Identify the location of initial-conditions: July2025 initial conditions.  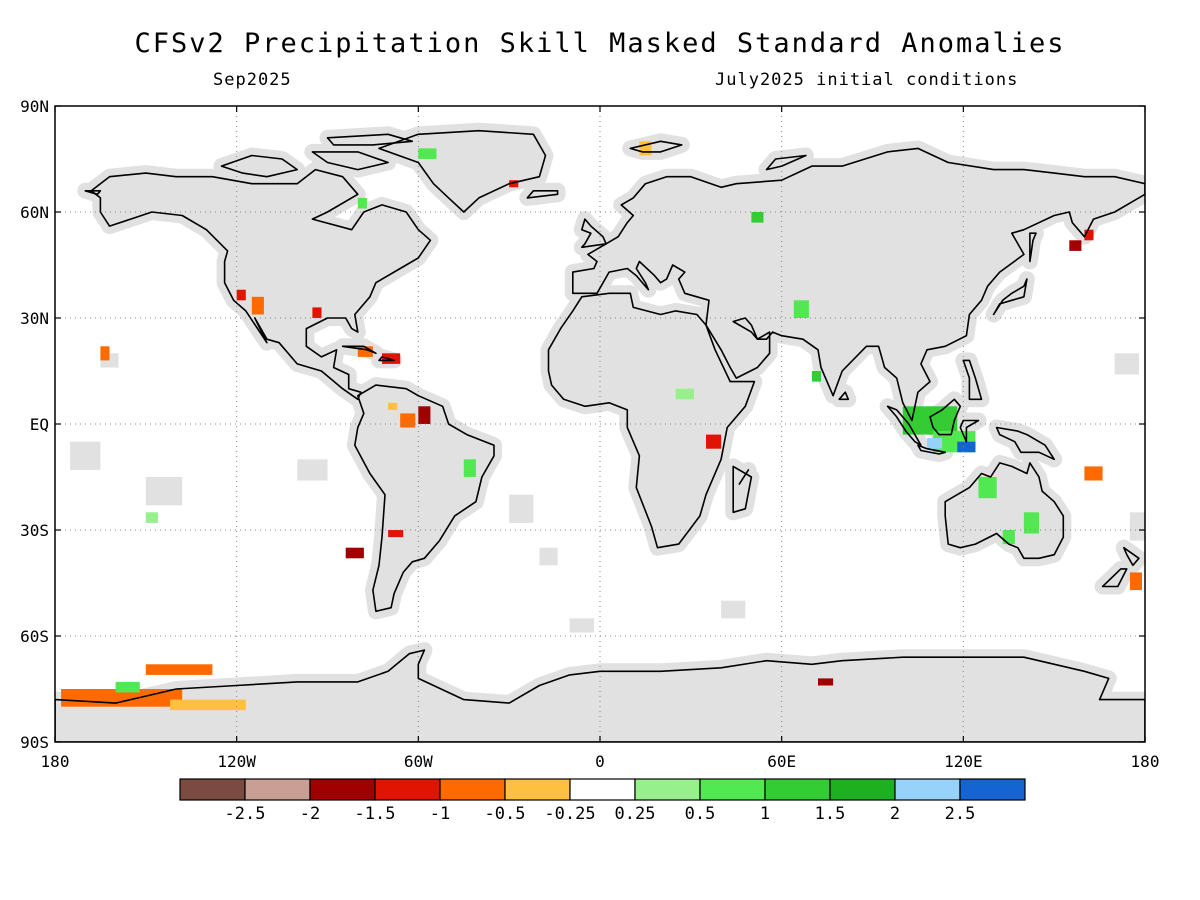
(867, 80).